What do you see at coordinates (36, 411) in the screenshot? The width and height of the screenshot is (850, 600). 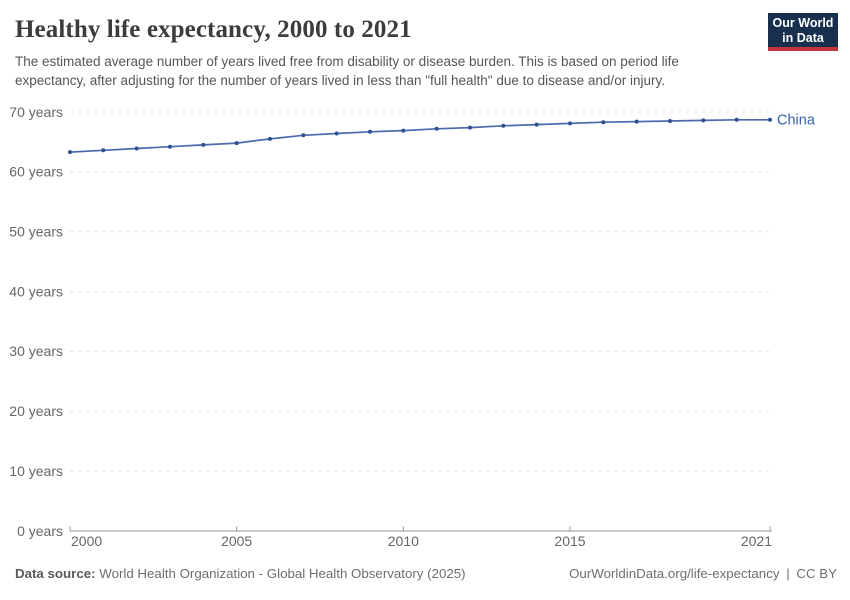 I see `y-axis-label: 20 years` at bounding box center [36, 411].